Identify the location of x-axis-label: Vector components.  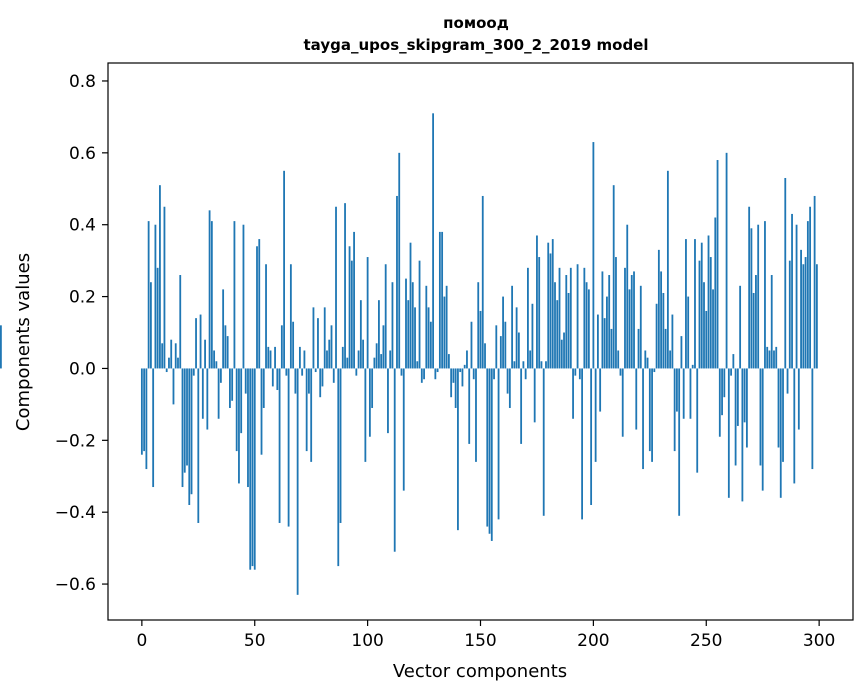
(480, 671).